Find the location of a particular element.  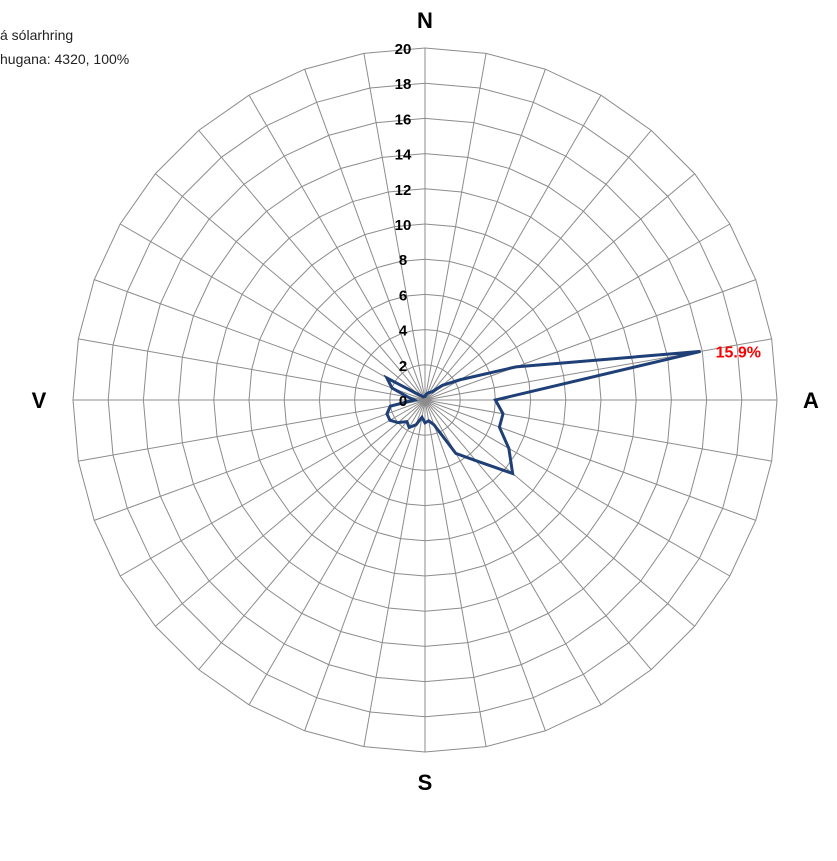

radial-tick-label: 10 is located at coordinates (403, 225).